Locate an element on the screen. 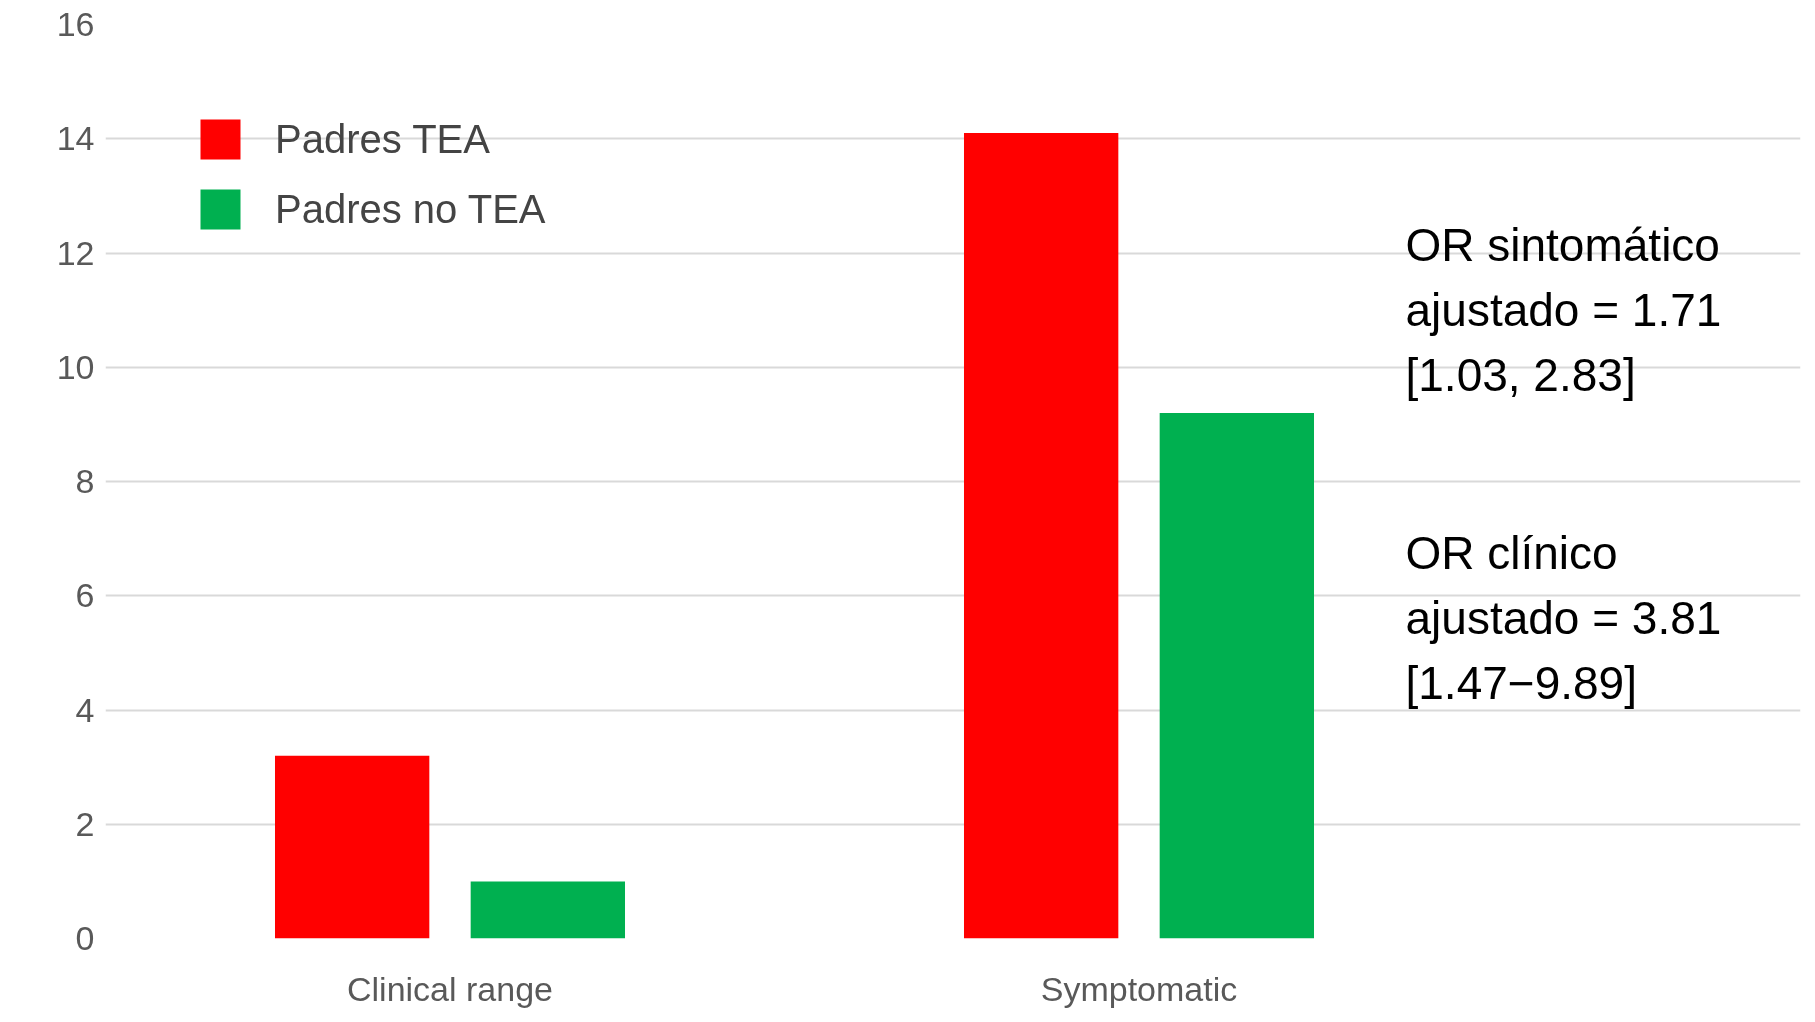 The image size is (1815, 1022). y-tick-label: 0 is located at coordinates (85, 938).